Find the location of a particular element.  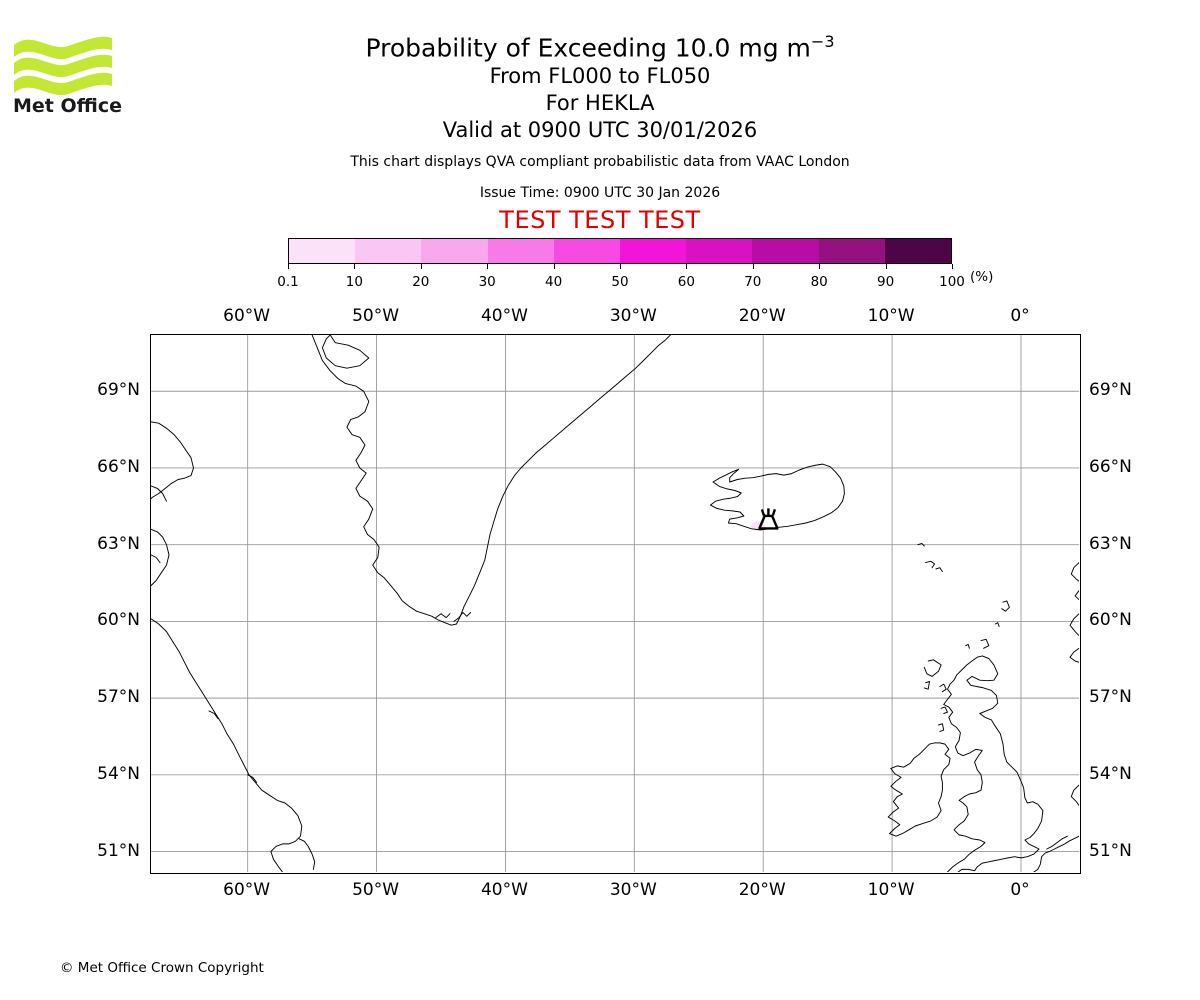

issue-time: Issue Time: 0900 UTC 30 Jan 2026 is located at coordinates (600, 193).